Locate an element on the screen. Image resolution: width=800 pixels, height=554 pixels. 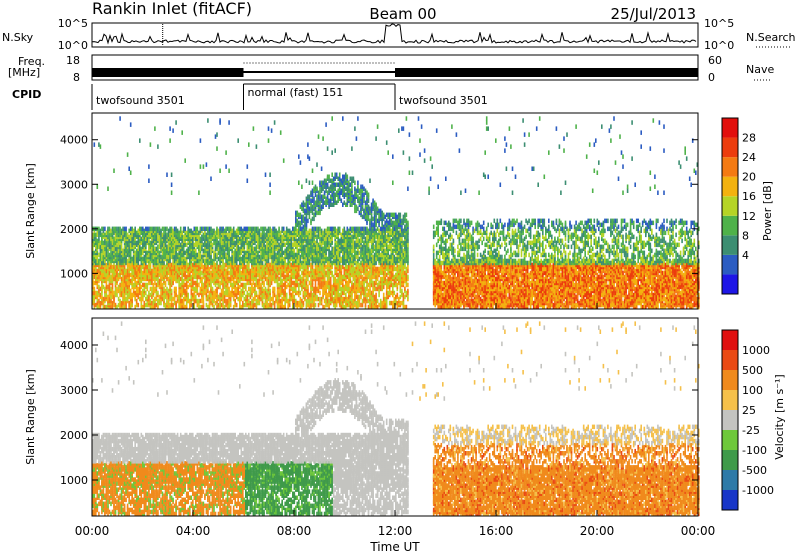
colorbar-tick: -25 is located at coordinates (751, 430).